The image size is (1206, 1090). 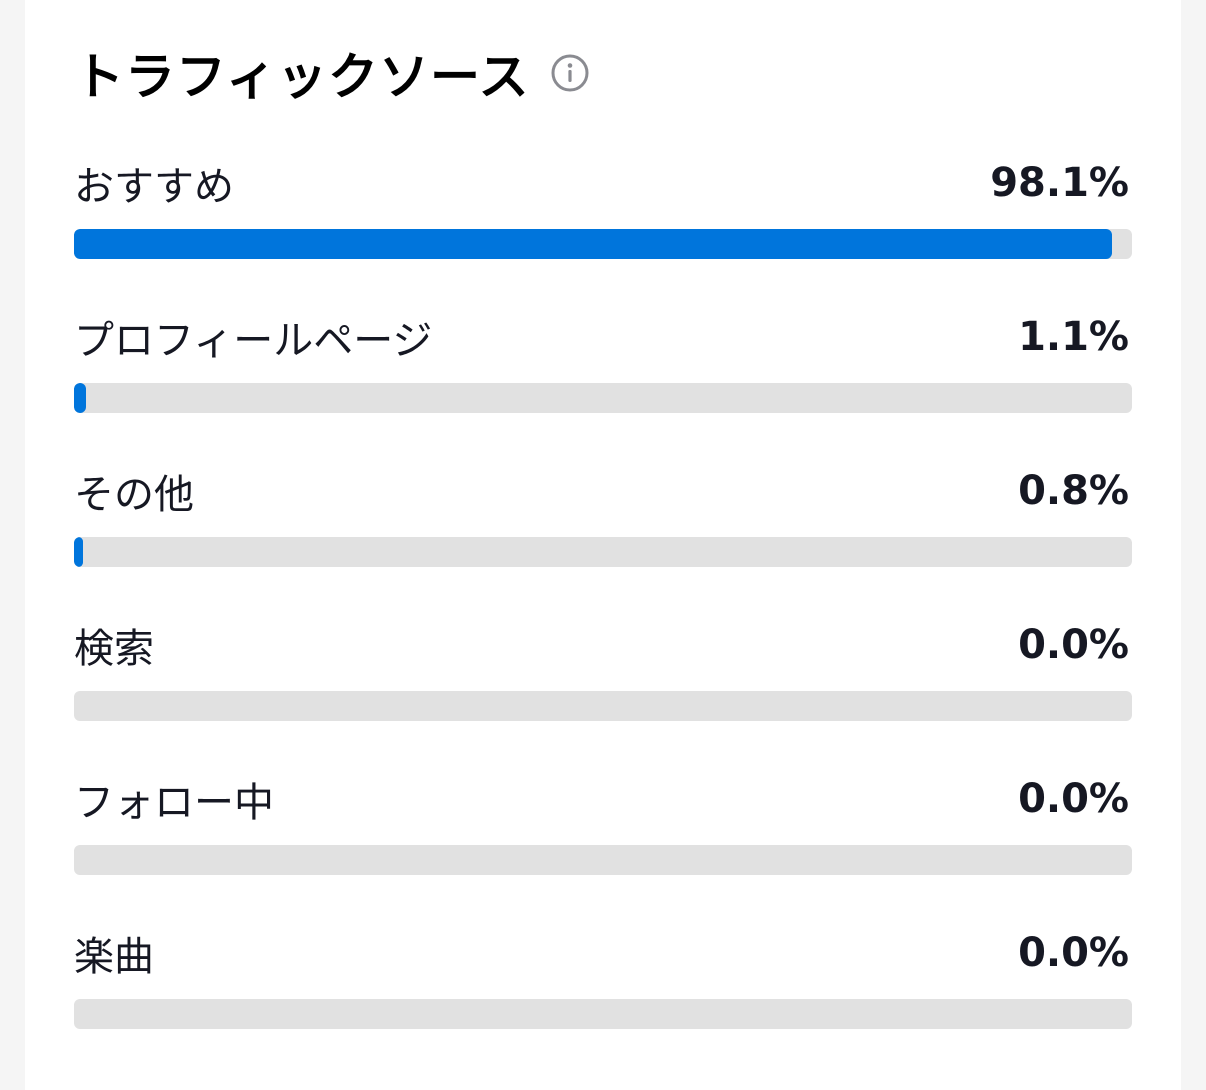 I want to click on source-percent: 0.8%, so click(x=1073, y=491).